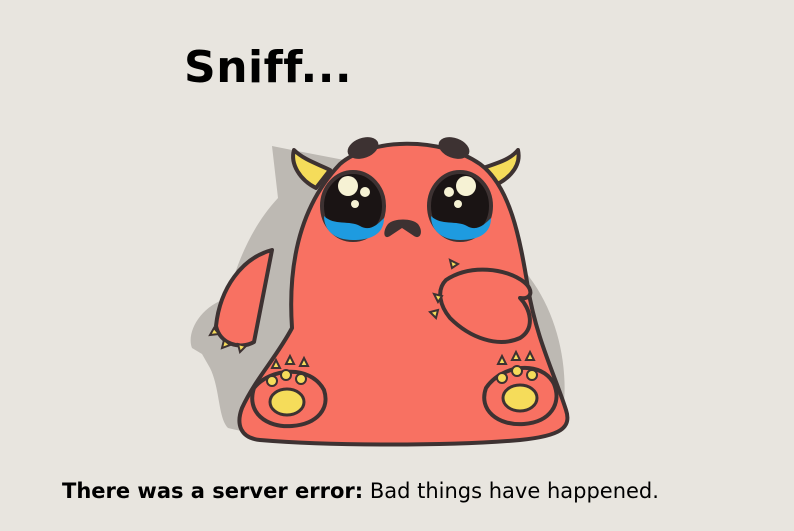 This screenshot has width=794, height=531. I want to click on error-message-detail: Bad things have happened., so click(514, 491).